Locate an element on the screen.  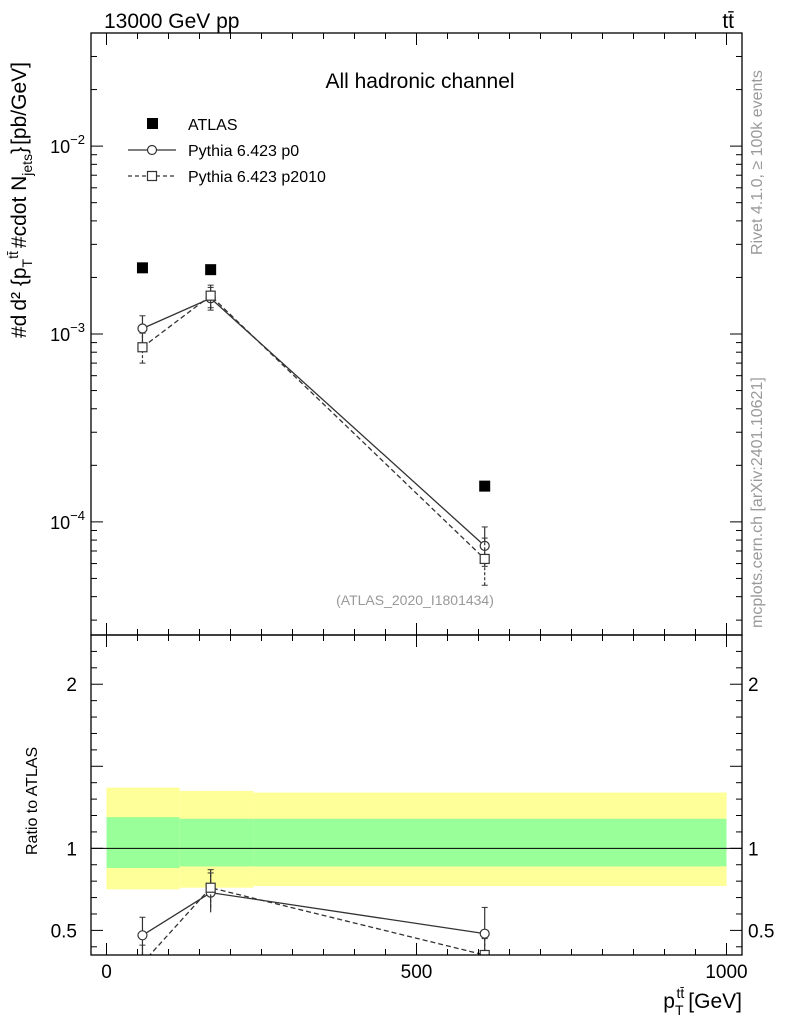
mcplots-label: mcplots.cern.ch [arXiv:2401.10621] is located at coordinates (757, 502).